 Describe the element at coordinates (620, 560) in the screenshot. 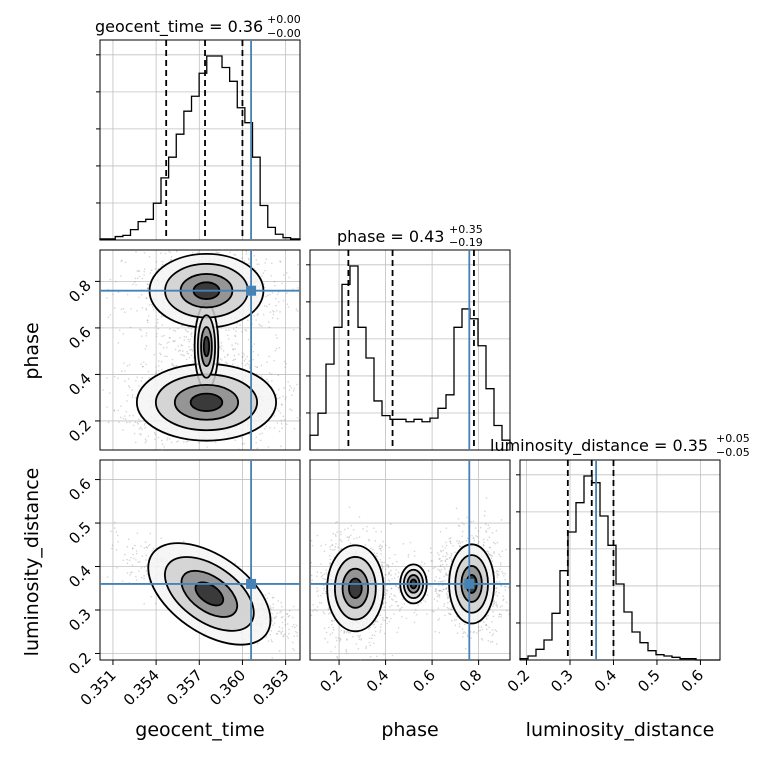

I see `panel-frame` at that location.